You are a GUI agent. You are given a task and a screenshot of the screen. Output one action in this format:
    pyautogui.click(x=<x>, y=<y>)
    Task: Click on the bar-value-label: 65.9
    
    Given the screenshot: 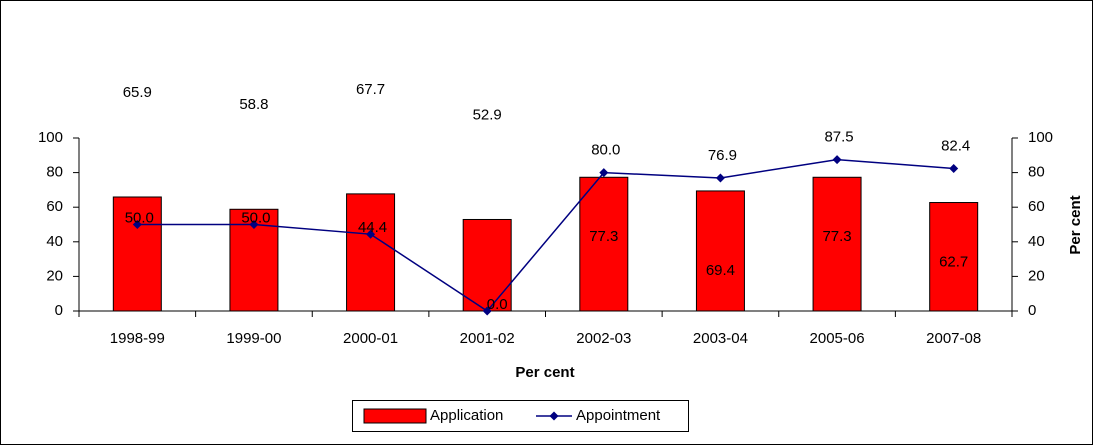 What is the action you would take?
    pyautogui.click(x=137, y=92)
    